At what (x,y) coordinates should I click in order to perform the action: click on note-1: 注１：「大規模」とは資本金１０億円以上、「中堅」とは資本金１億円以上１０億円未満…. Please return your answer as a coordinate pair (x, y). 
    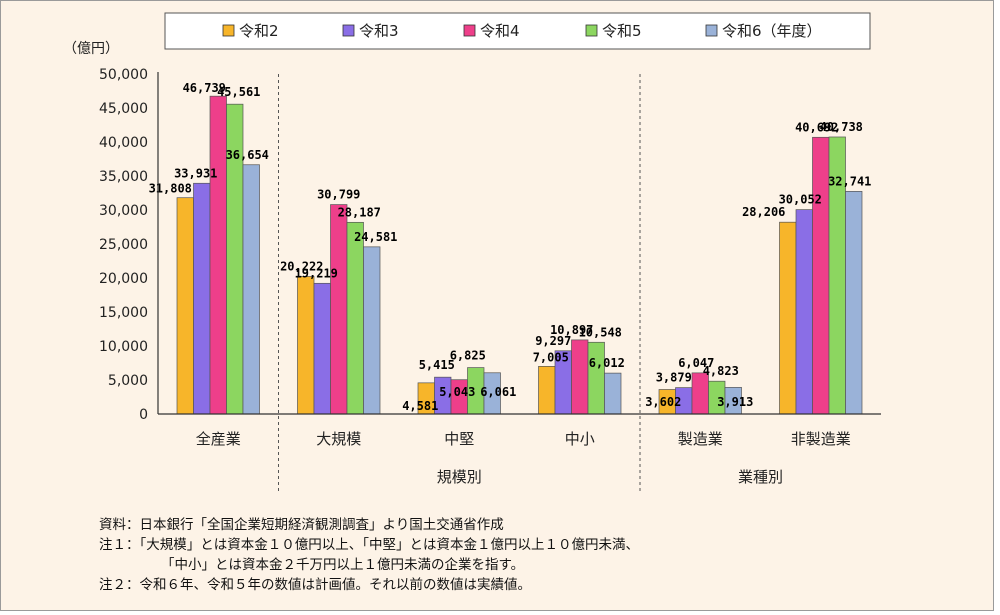
    Looking at the image, I should click on (369, 545).